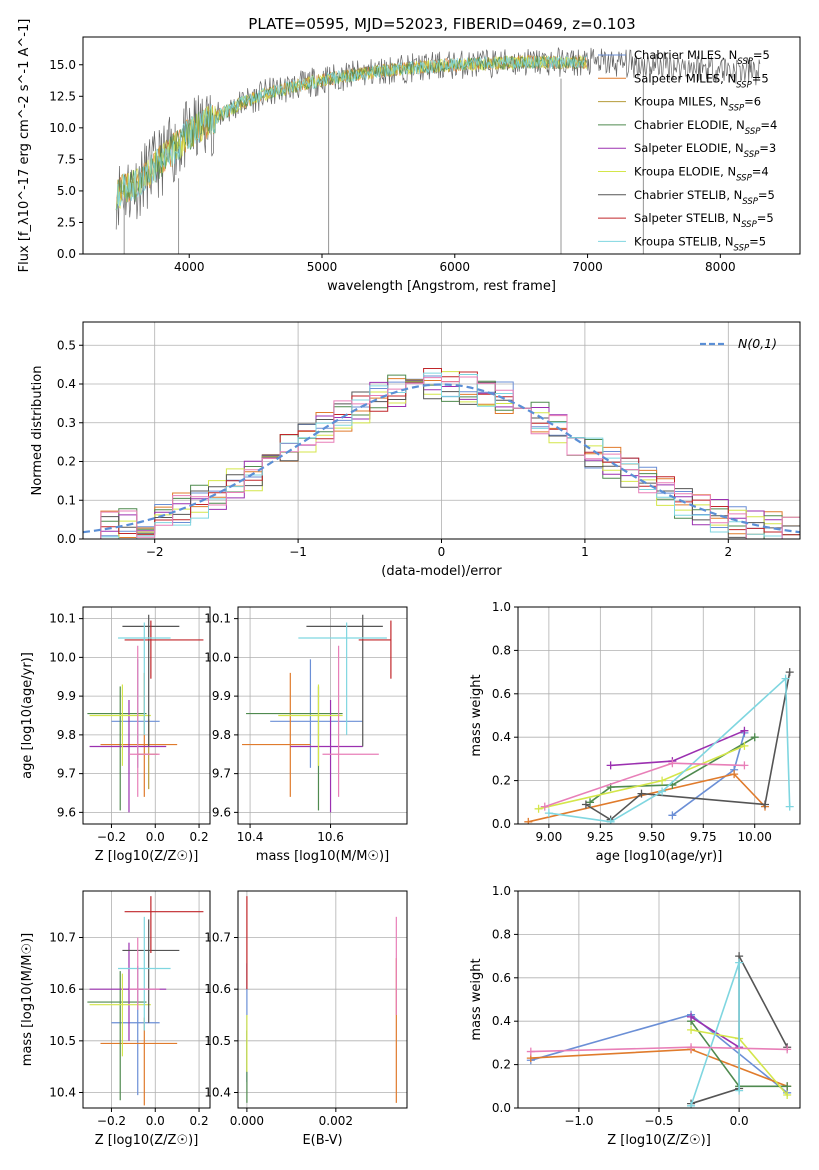 The height and width of the screenshot is (1170, 819). I want to click on legend-nssp: =5, so click(765, 218).